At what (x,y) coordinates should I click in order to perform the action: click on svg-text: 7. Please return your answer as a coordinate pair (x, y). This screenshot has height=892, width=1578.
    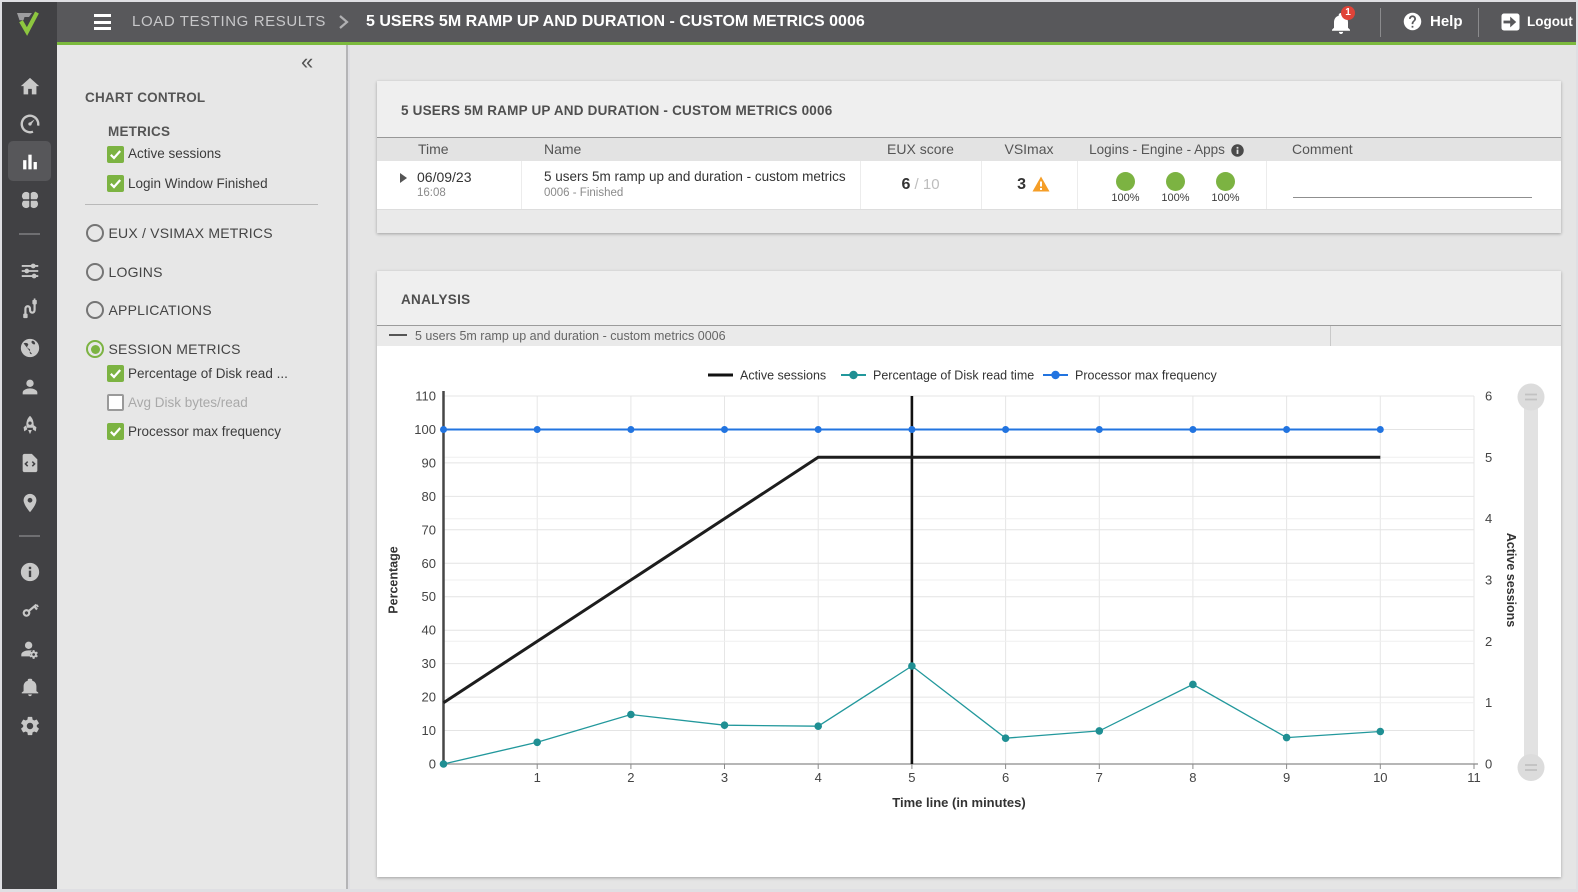
    Looking at the image, I should click on (1099, 777).